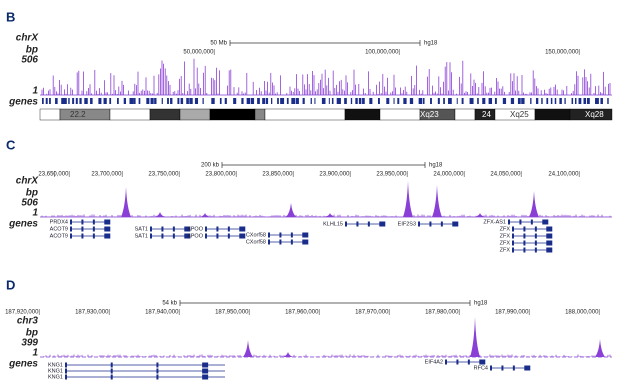  What do you see at coordinates (28, 181) in the screenshot?
I see `track-label: chrX` at bounding box center [28, 181].